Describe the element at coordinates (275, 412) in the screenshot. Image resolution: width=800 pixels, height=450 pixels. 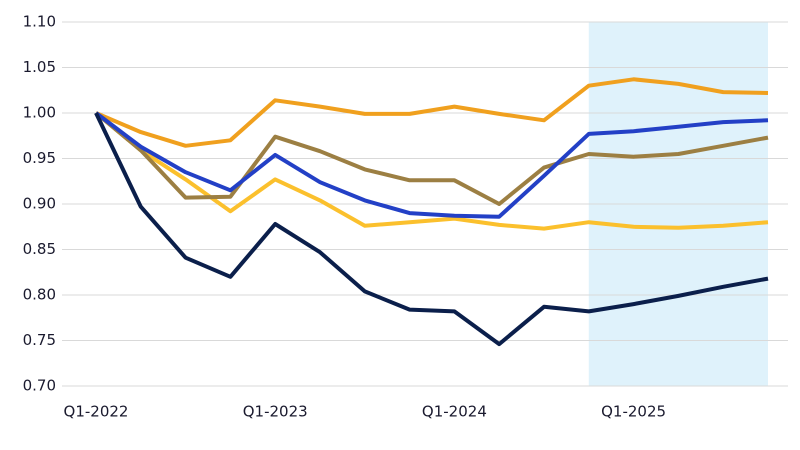
I see `x-tick-label: Q1-2023` at that location.